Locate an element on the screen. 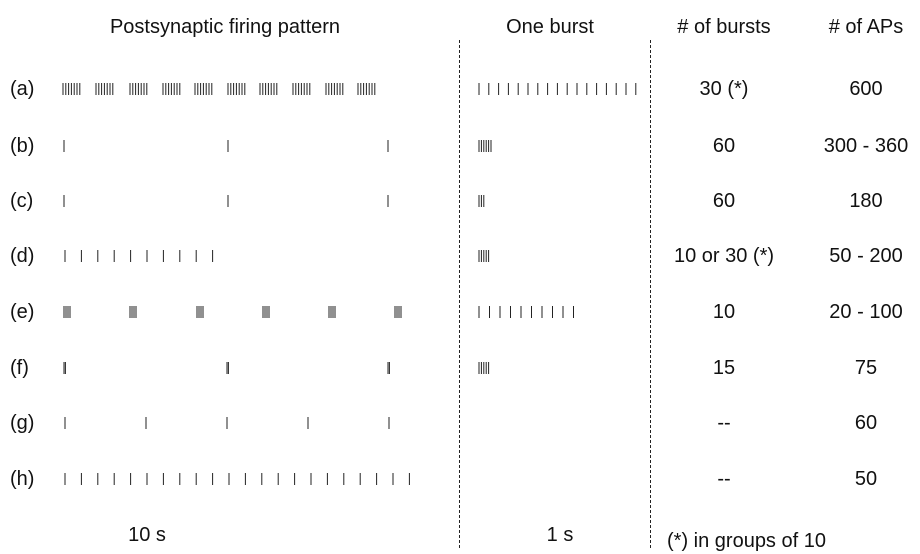  footnote: (*) in groups of 10 is located at coordinates (746, 541).